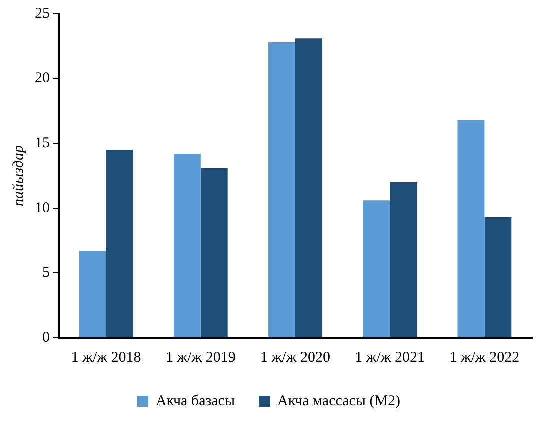 This screenshot has height=423, width=544. I want to click on x-tick-label: 1 ж/ж 2020, so click(295, 358).